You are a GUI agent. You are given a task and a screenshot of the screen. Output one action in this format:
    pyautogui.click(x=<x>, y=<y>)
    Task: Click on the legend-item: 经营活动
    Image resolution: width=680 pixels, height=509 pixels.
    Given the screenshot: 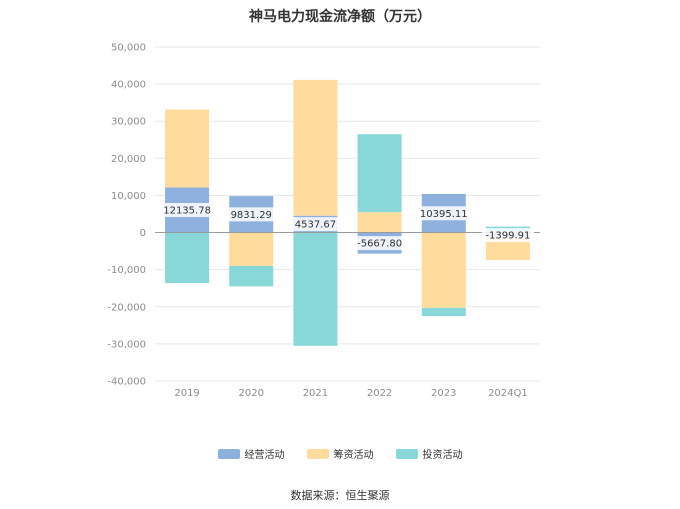 What is the action you would take?
    pyautogui.click(x=251, y=453)
    